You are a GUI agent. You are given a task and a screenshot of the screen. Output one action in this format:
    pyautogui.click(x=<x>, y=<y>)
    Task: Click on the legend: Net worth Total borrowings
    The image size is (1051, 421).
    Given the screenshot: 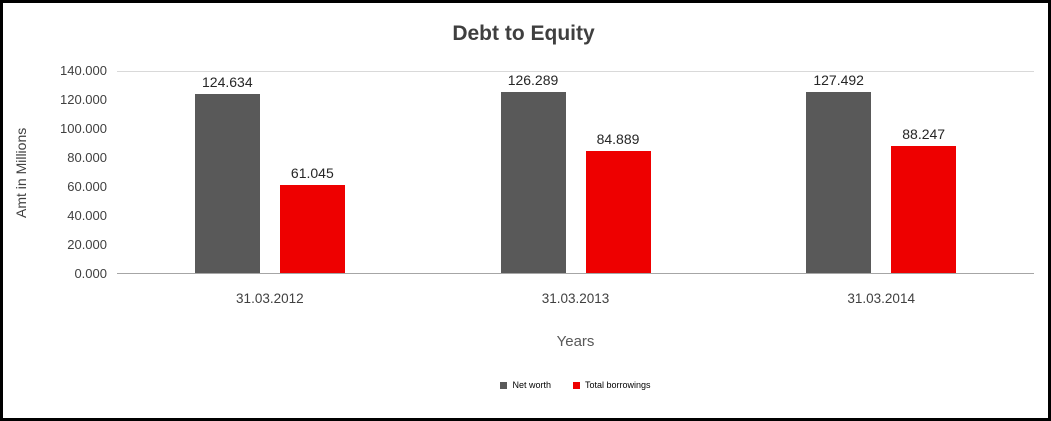 What is the action you would take?
    pyautogui.click(x=523, y=385)
    